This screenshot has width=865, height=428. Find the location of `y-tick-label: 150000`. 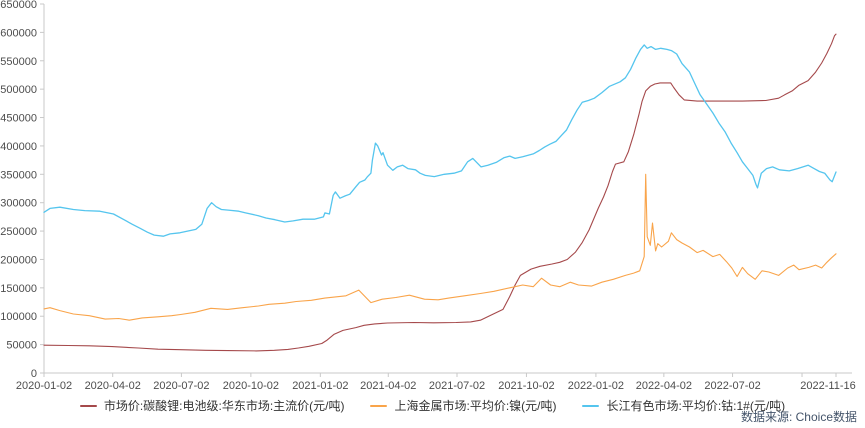

y-tick-label: 150000 is located at coordinates (18, 289).